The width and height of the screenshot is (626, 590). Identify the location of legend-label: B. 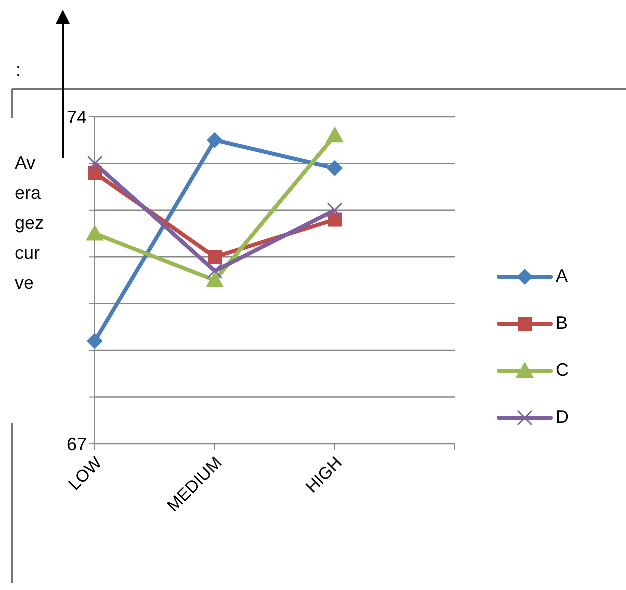
(562, 323).